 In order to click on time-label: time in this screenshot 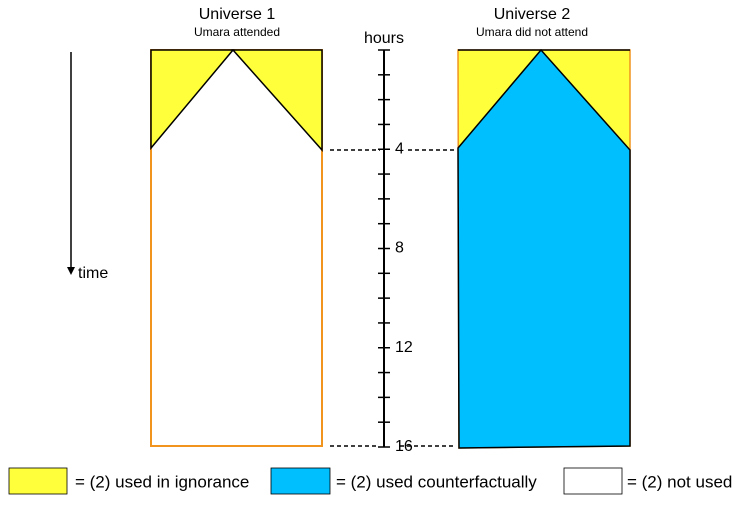, I will do `click(93, 273)`.